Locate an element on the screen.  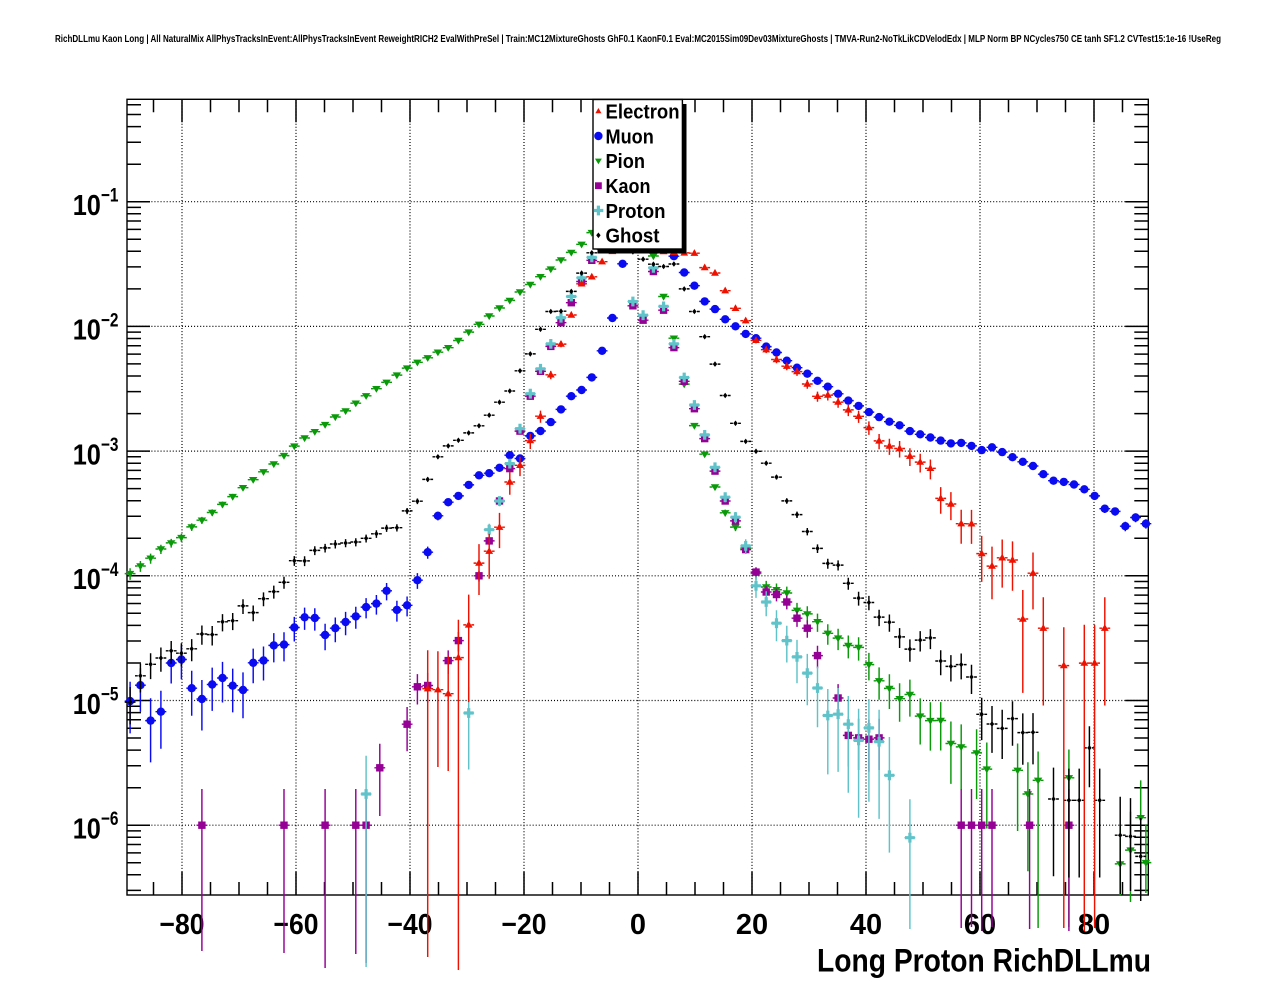
svg-text: 10⁻¹ is located at coordinates (96, 204).